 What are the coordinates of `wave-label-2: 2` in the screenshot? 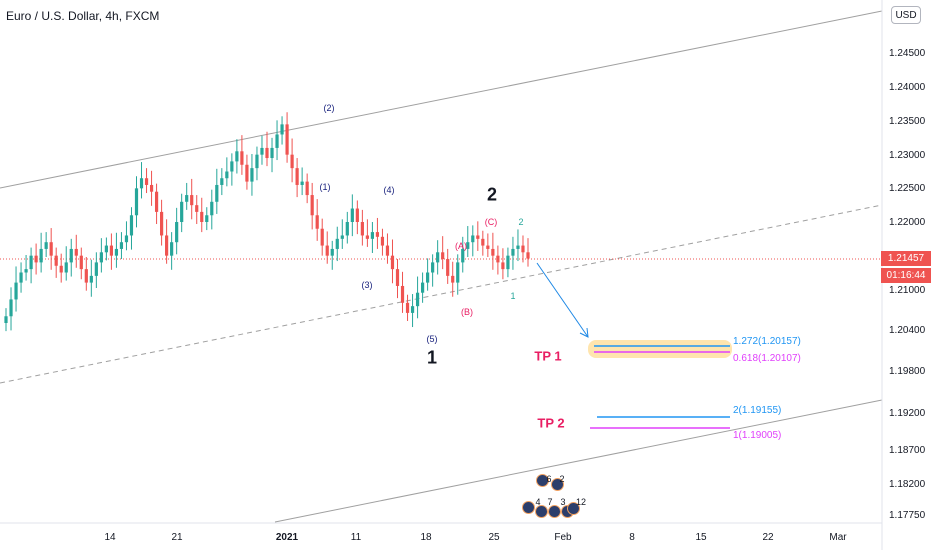 It's located at (492, 194).